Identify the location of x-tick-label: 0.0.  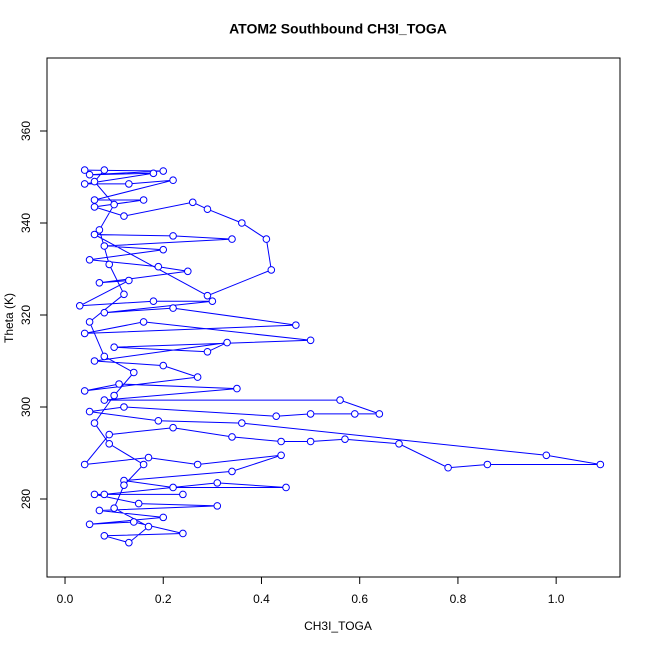
(65, 599).